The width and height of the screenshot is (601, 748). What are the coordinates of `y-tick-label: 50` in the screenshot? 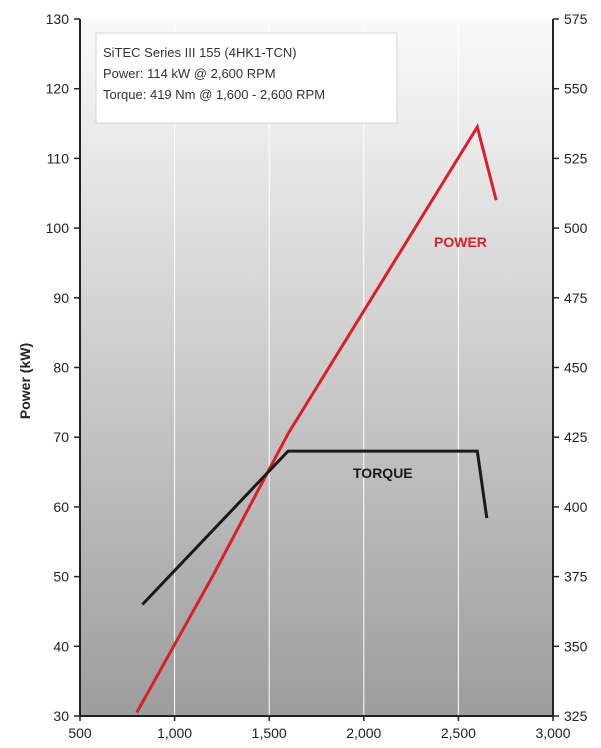 It's located at (61, 577).